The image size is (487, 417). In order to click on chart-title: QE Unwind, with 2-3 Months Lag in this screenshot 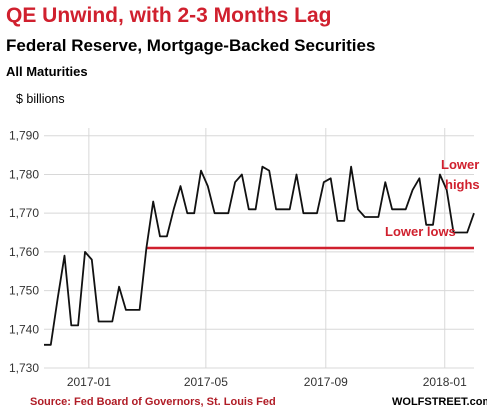, I will do `click(169, 15)`.